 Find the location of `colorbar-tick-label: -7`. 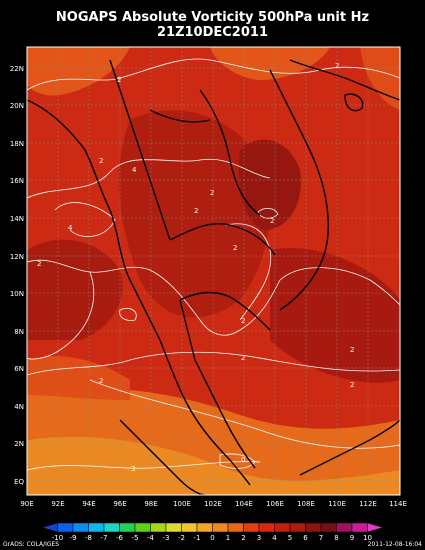

colorbar-tick-label: -7 is located at coordinates (104, 538).